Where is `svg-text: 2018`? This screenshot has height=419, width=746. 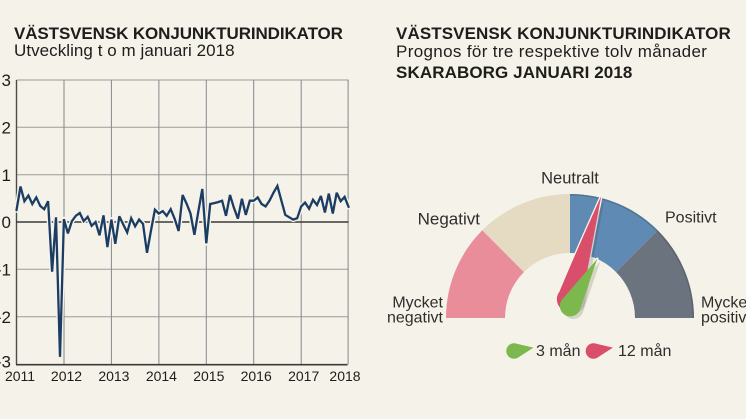
svg-text: 2018 is located at coordinates (344, 376).